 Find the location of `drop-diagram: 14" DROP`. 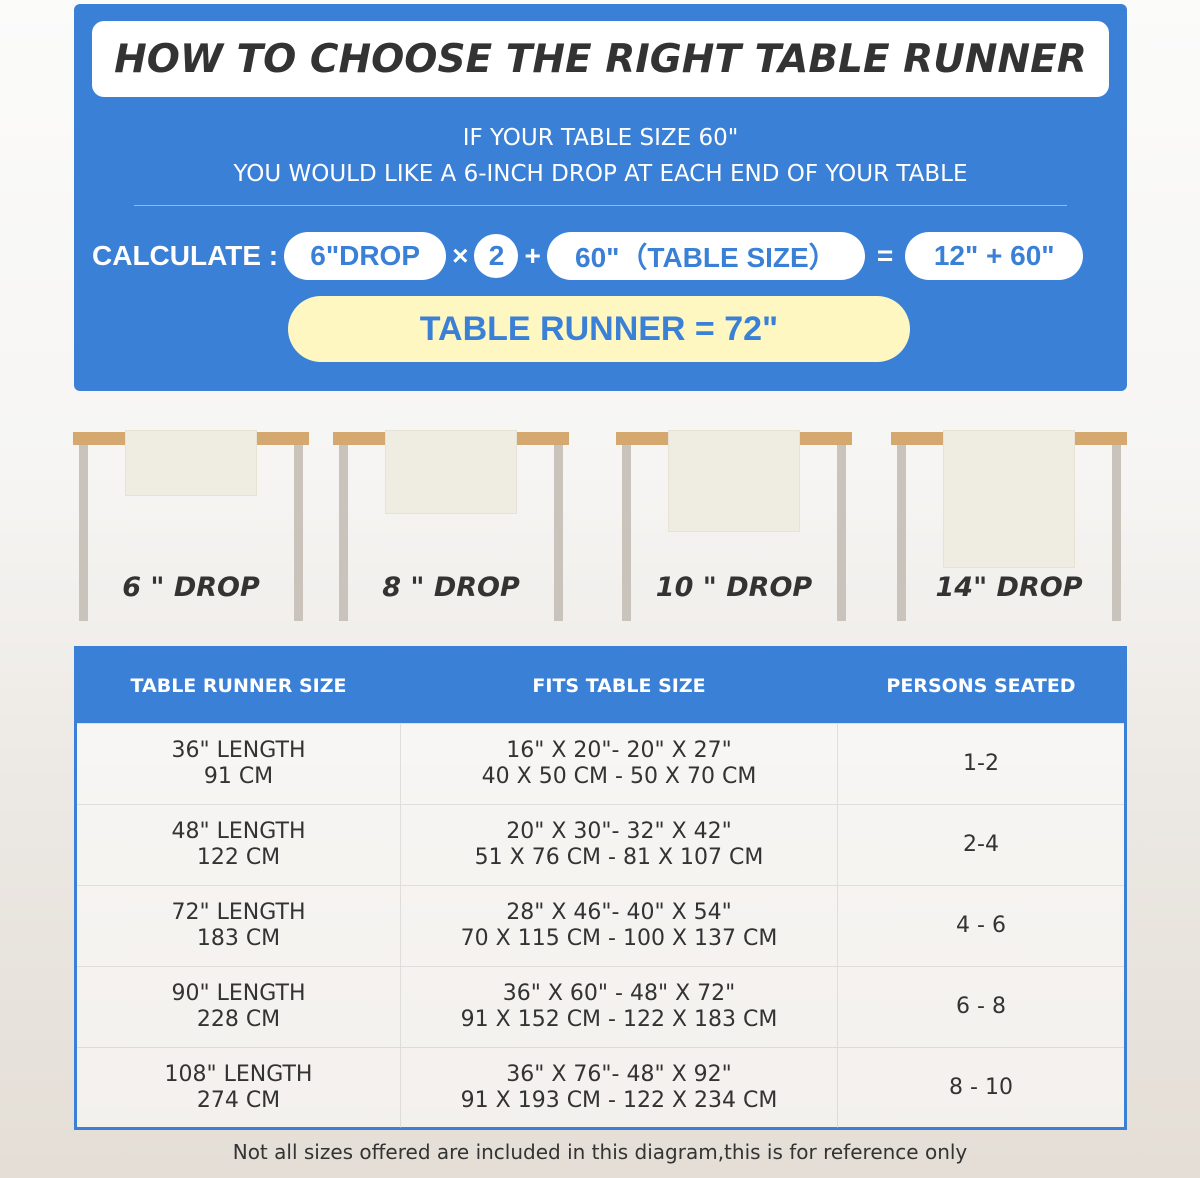

drop-diagram: 14" DROP is located at coordinates (1009, 526).